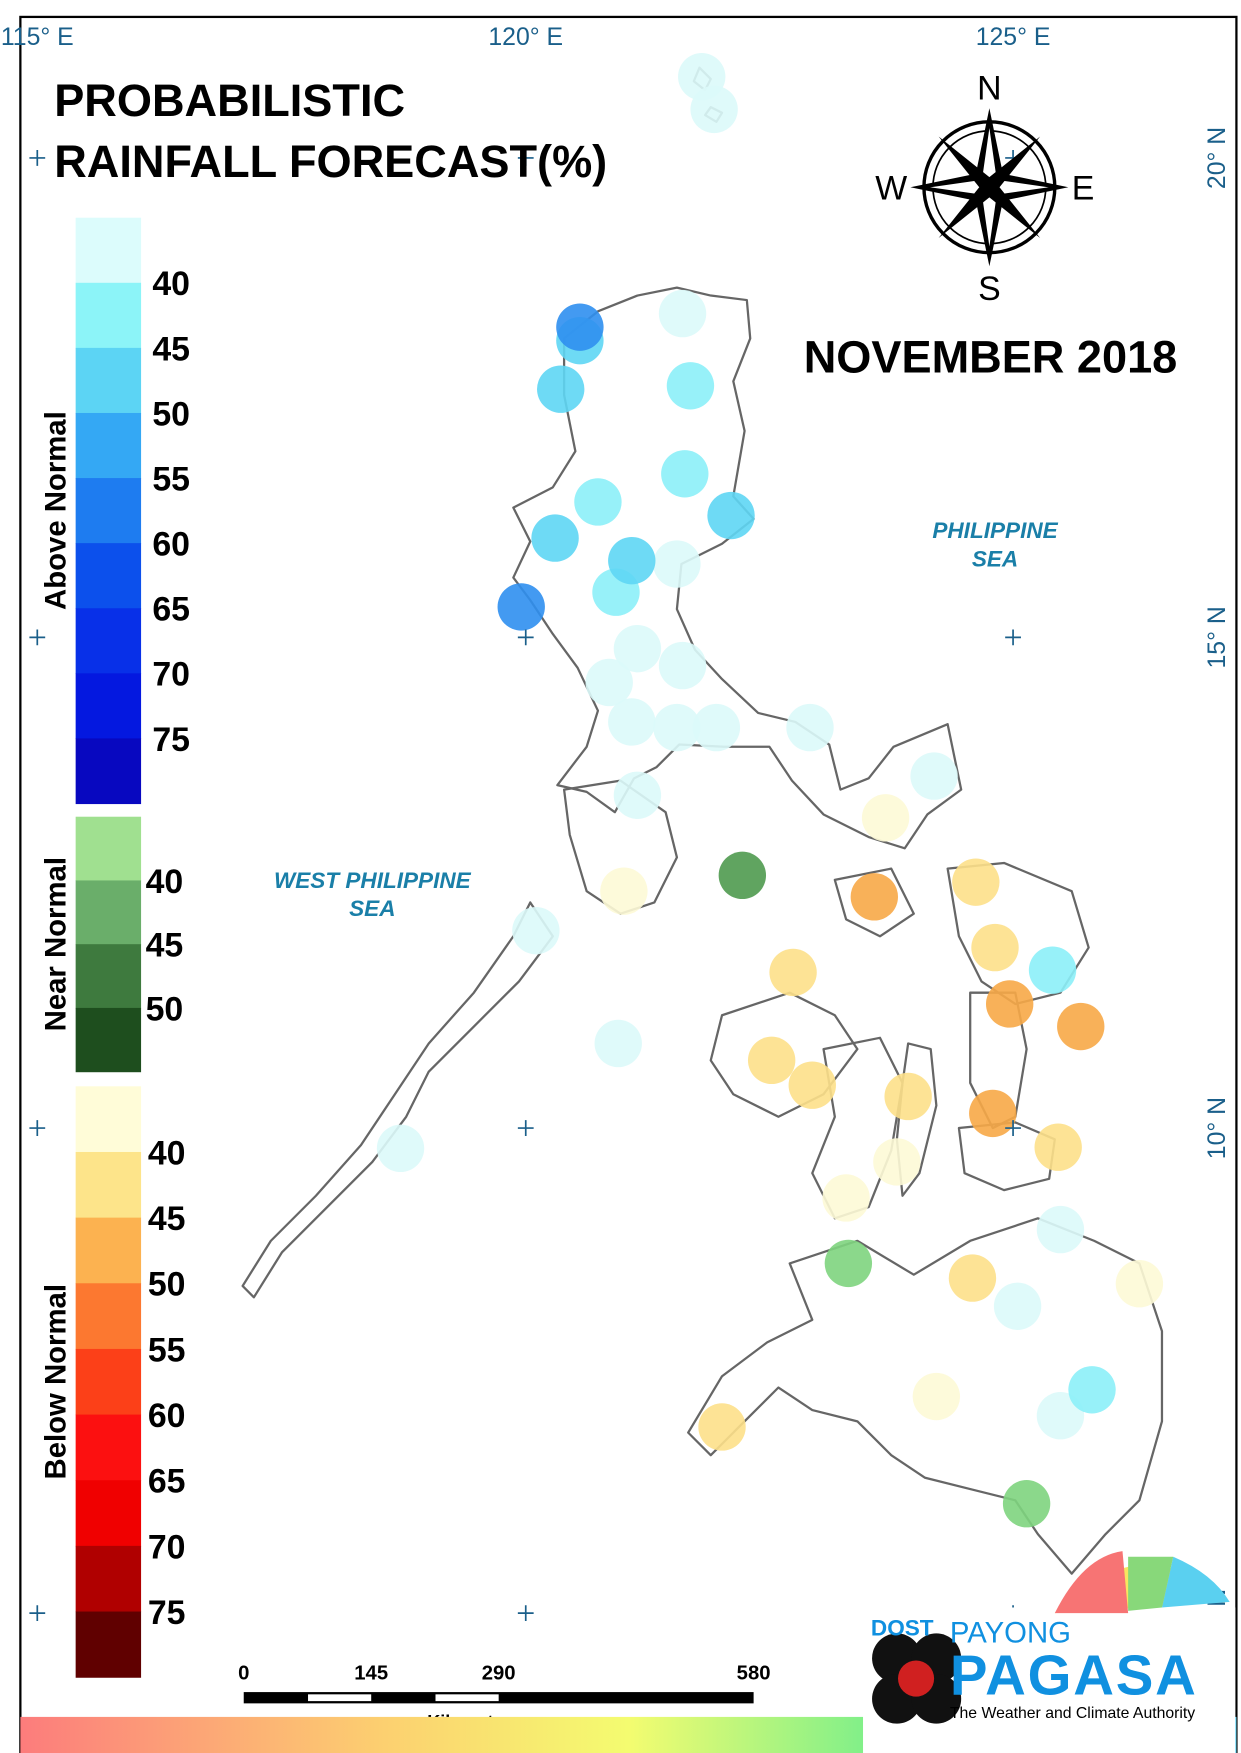 This screenshot has height=1753, width=1241. What do you see at coordinates (1083, 189) in the screenshot?
I see `compass-e: E` at bounding box center [1083, 189].